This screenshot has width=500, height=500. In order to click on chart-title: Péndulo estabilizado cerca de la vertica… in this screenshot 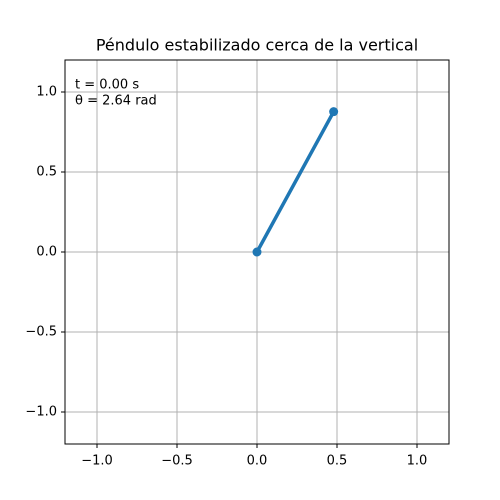, I will do `click(257, 45)`.